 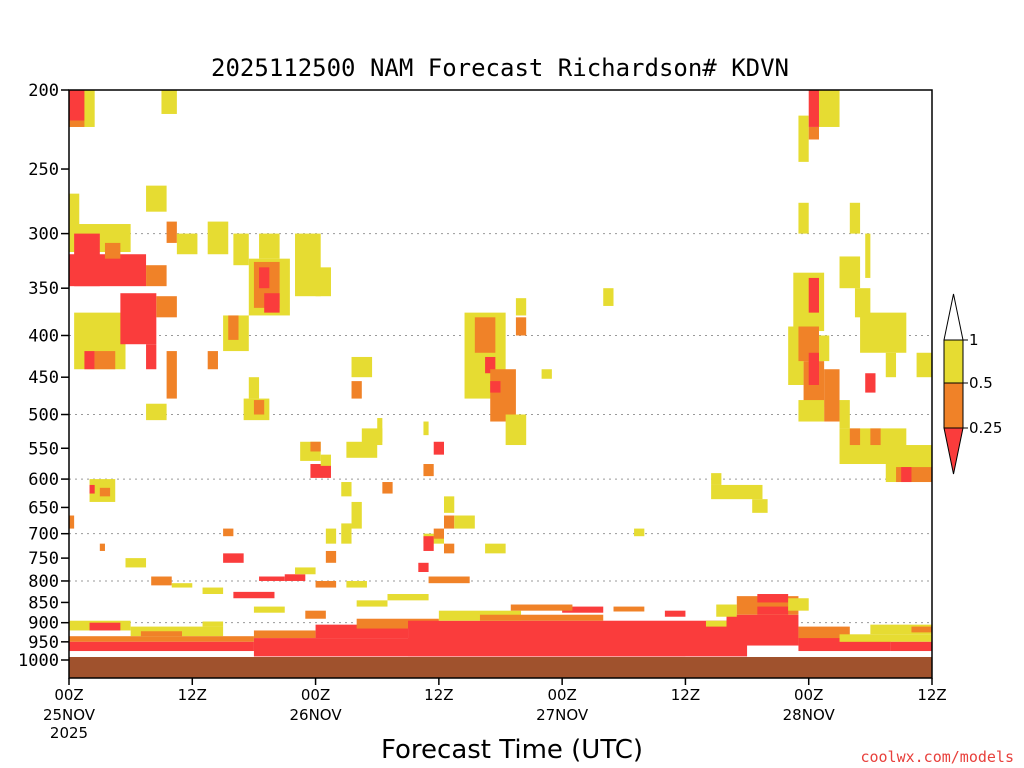 What do you see at coordinates (43, 91) in the screenshot?
I see `y-tick-label-200: 200` at bounding box center [43, 91].